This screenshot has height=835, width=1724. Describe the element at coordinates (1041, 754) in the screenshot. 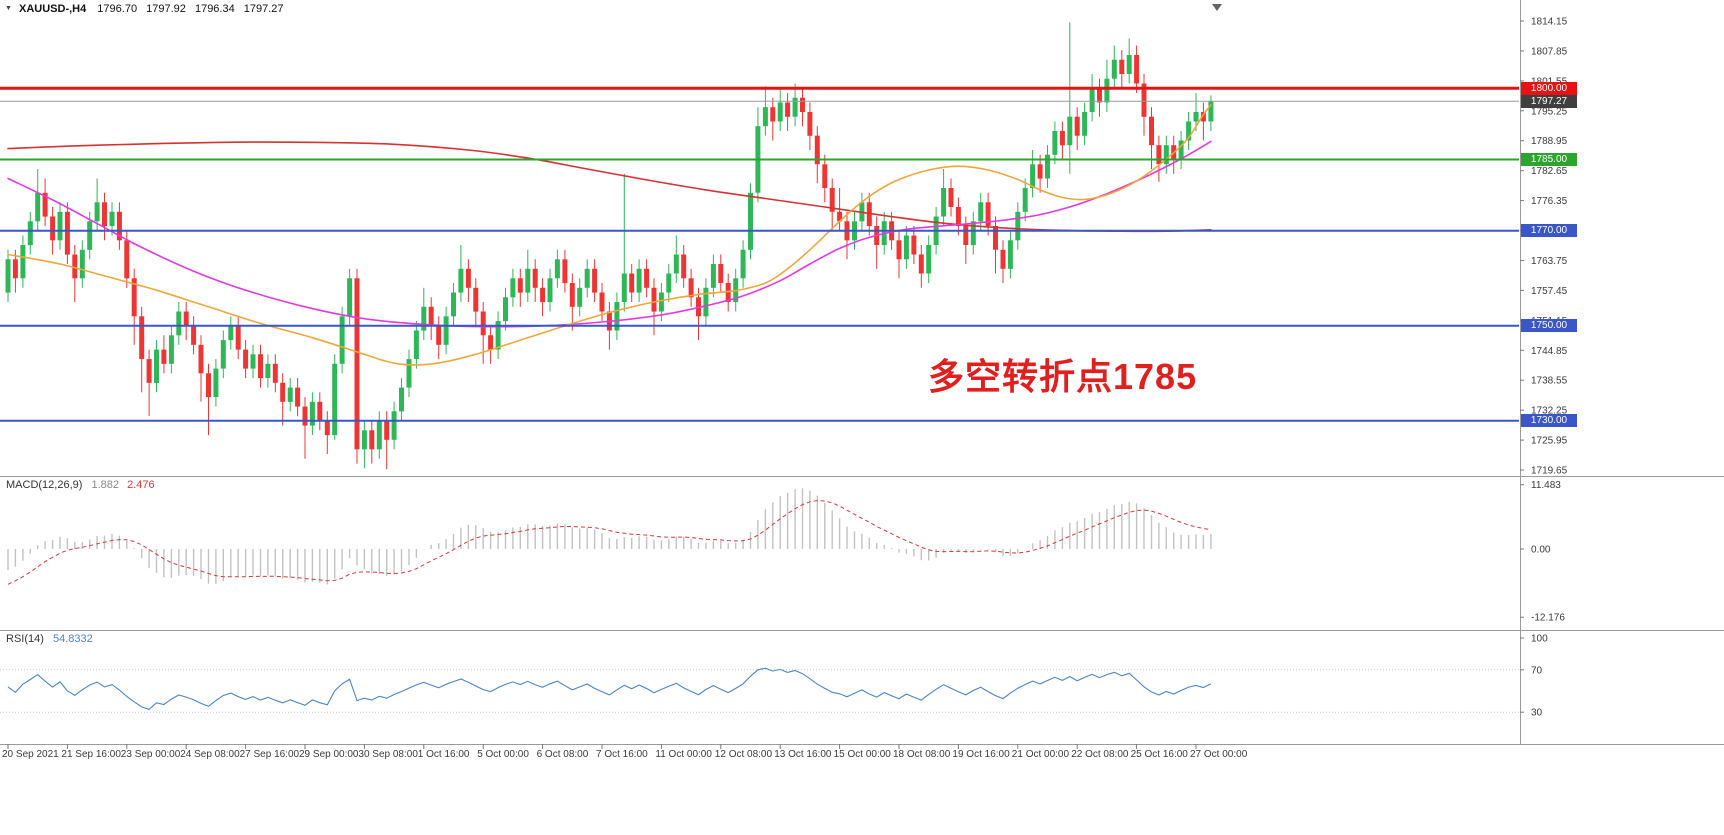

I see `svg-text: 21 Oct 00:00` at that location.